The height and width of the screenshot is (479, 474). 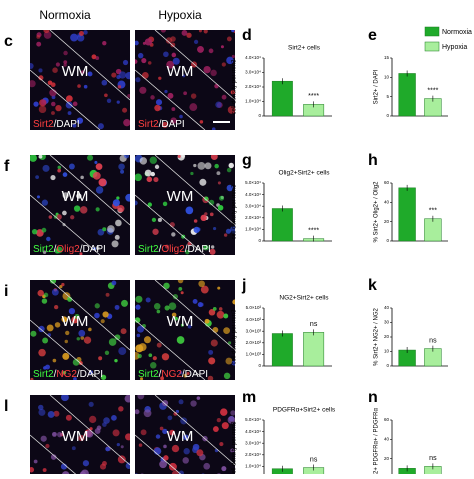 I want to click on y-axis-label: % Sirt2+ NG2+ / NG2, so click(x=377, y=337).